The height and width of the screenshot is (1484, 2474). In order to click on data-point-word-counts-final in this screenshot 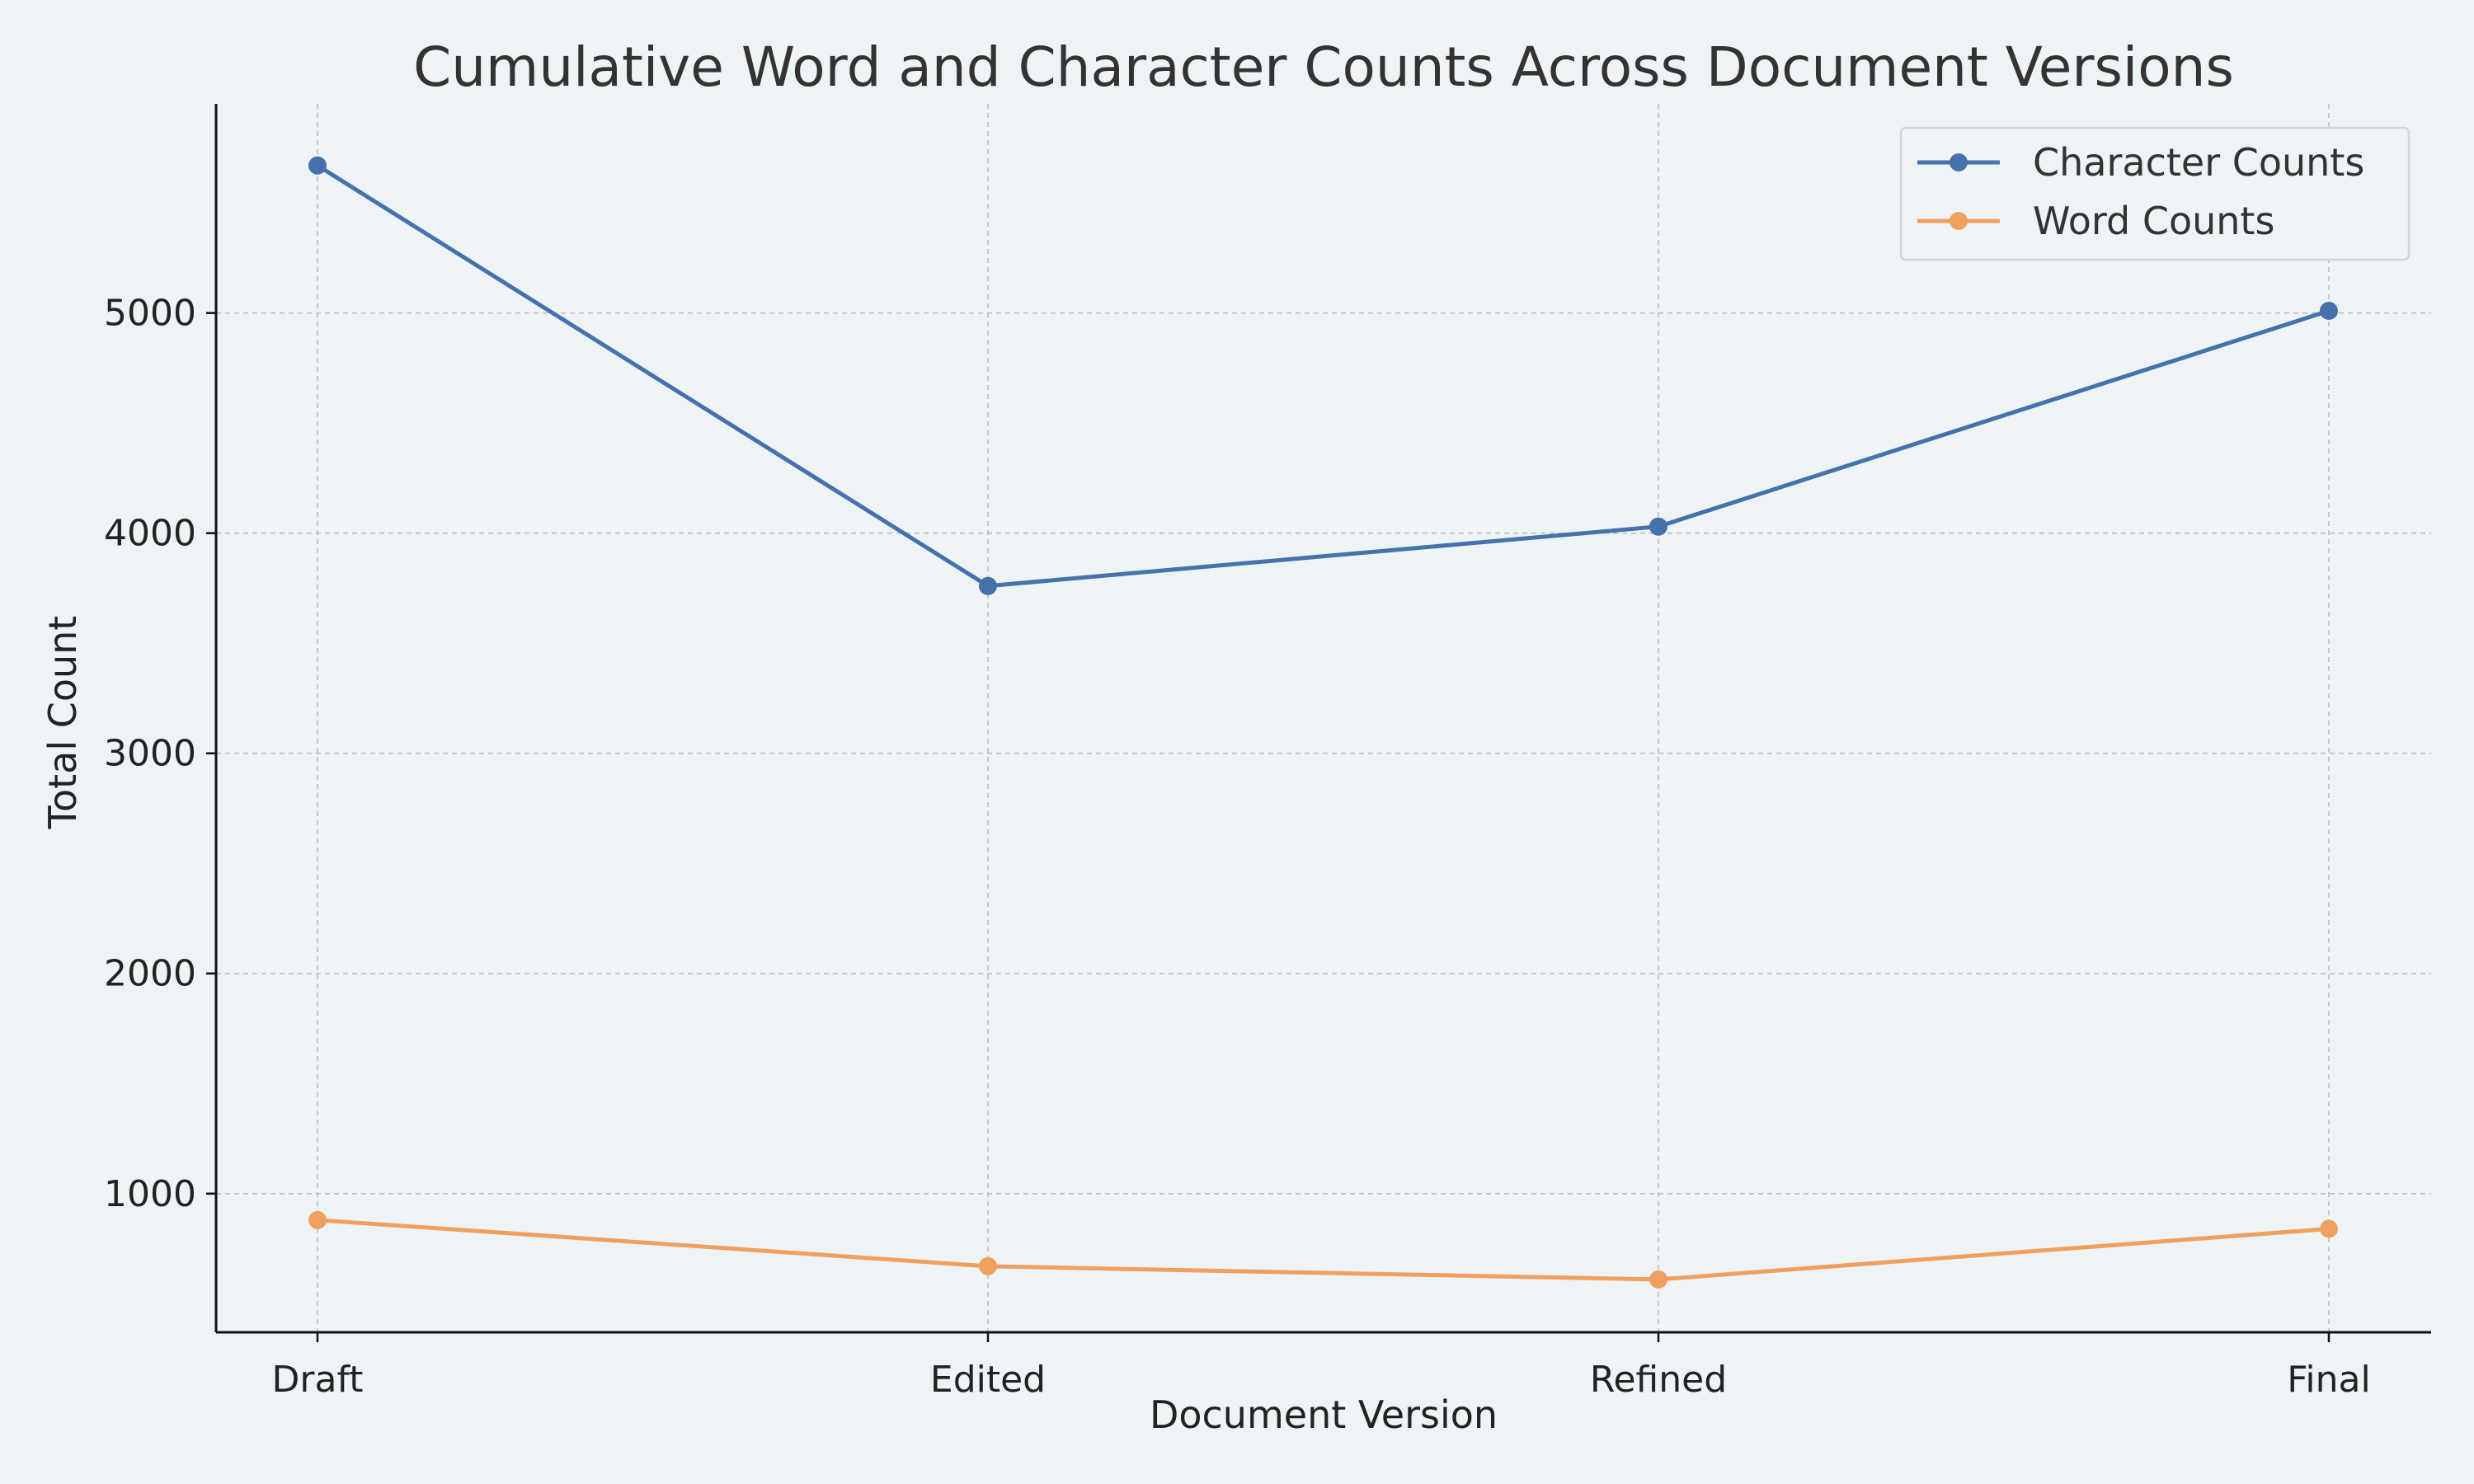, I will do `click(2329, 1228)`.